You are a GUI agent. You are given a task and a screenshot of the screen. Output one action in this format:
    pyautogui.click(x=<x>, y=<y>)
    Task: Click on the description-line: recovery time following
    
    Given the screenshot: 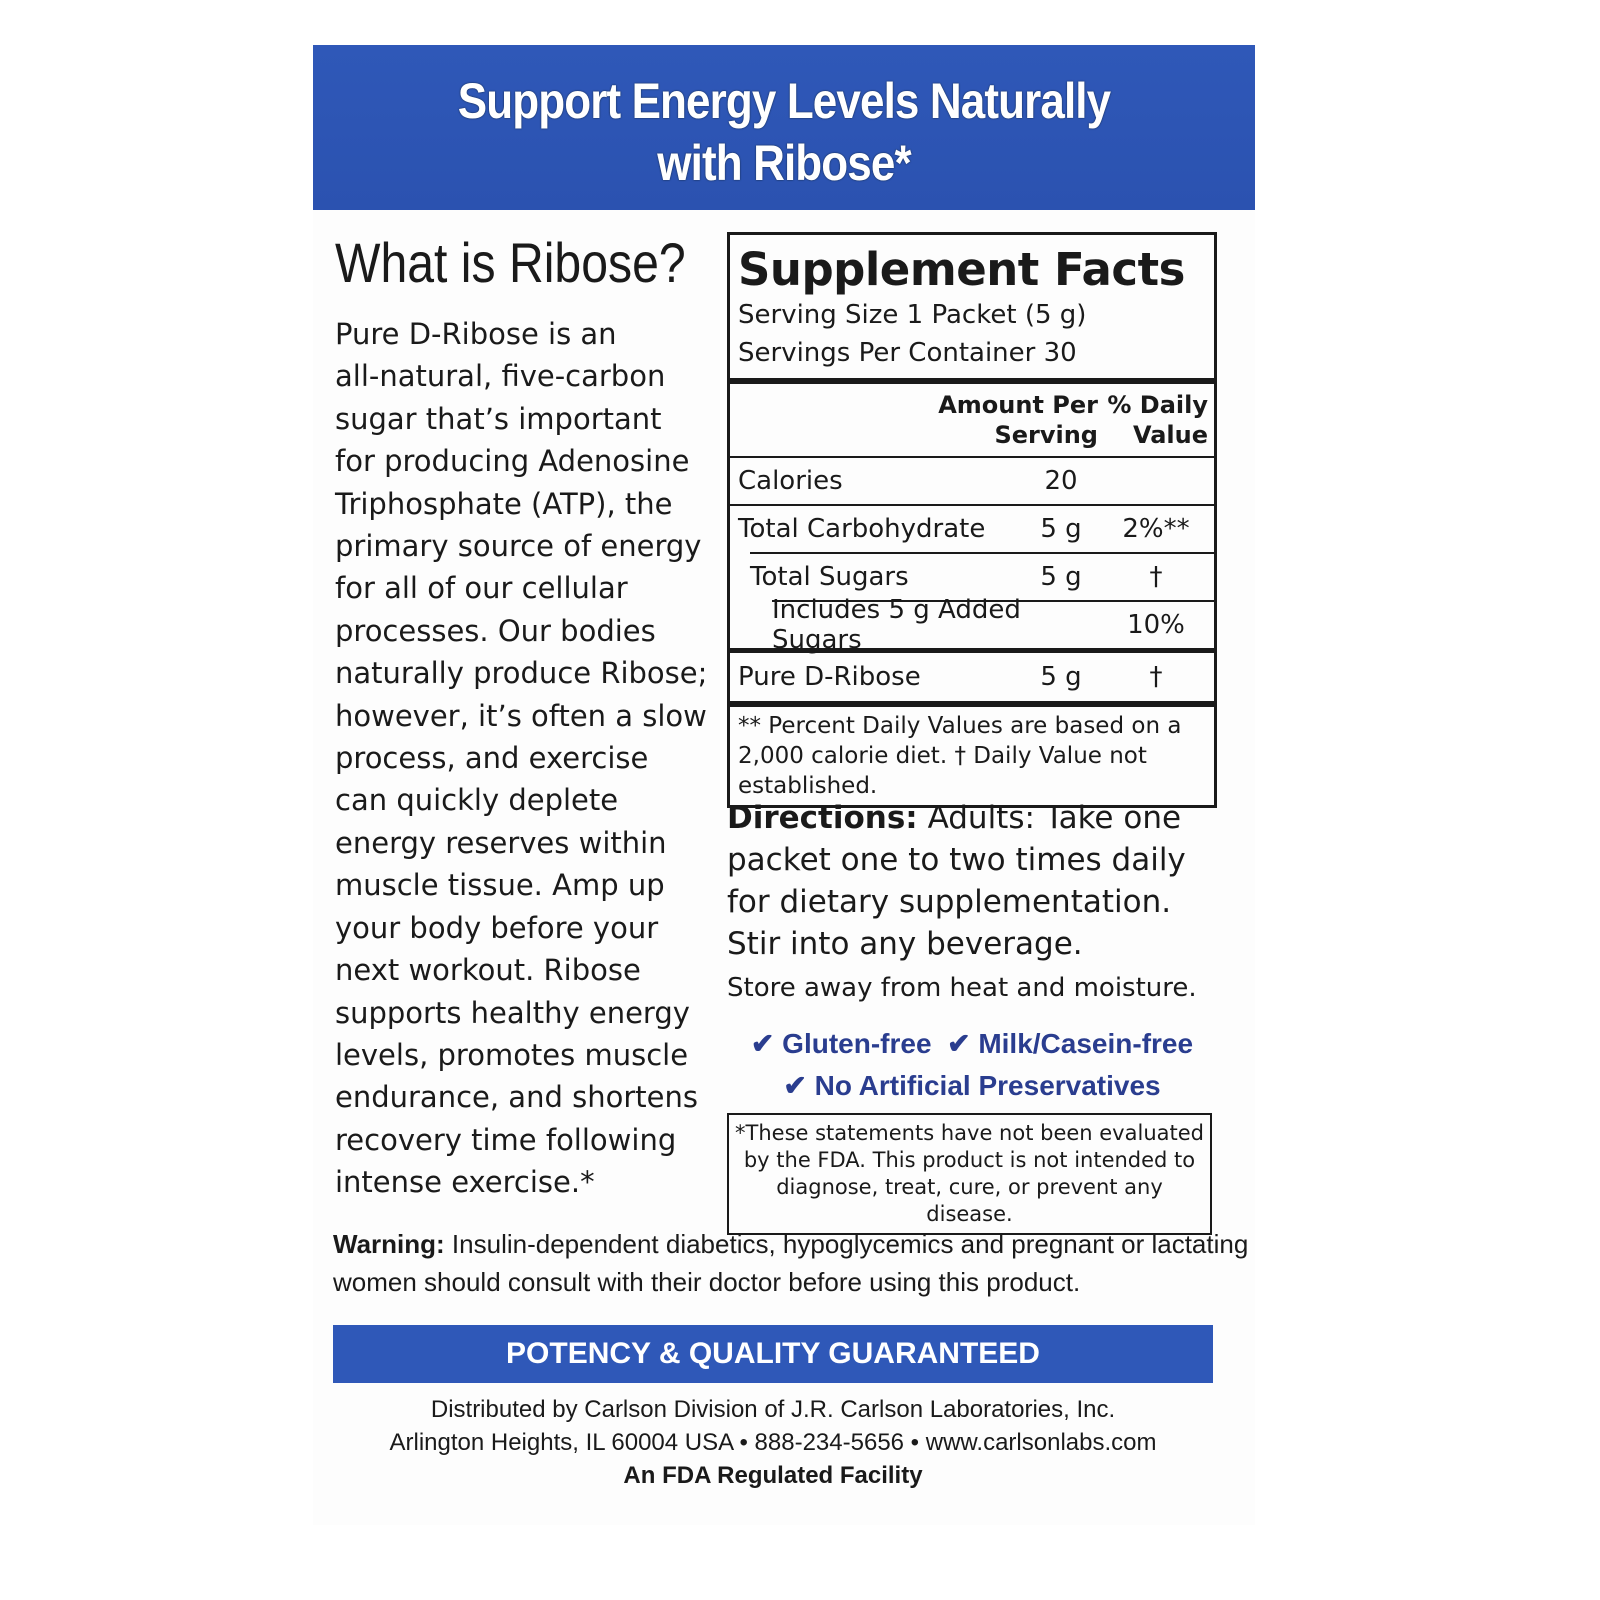 What is the action you would take?
    pyautogui.click(x=506, y=1139)
    